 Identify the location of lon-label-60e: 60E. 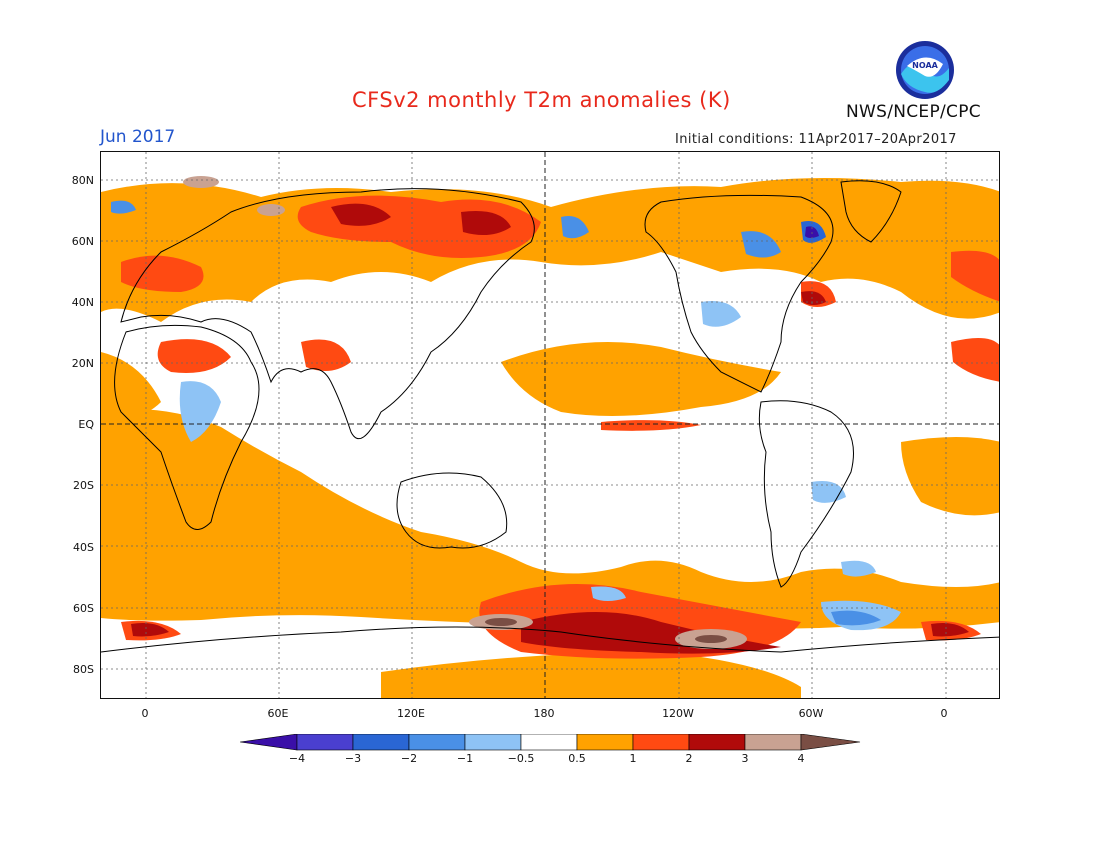
(278, 713).